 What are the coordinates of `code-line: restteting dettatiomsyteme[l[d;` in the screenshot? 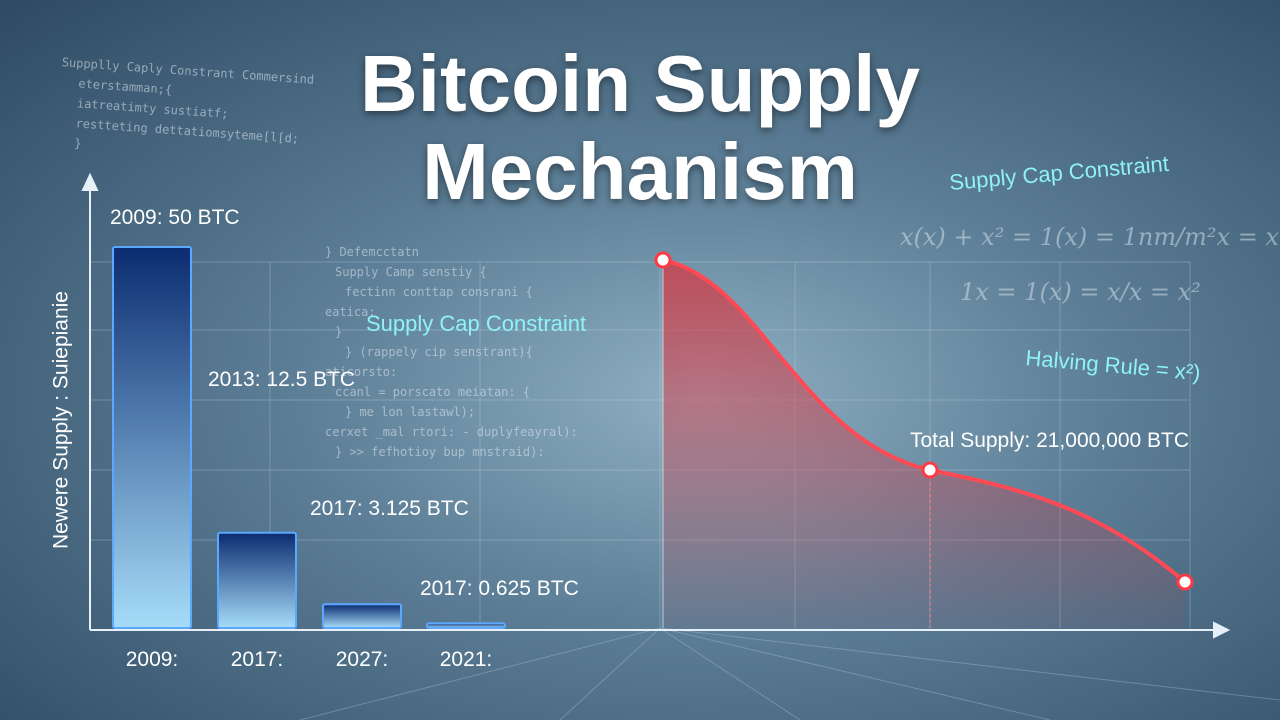 It's located at (187, 131).